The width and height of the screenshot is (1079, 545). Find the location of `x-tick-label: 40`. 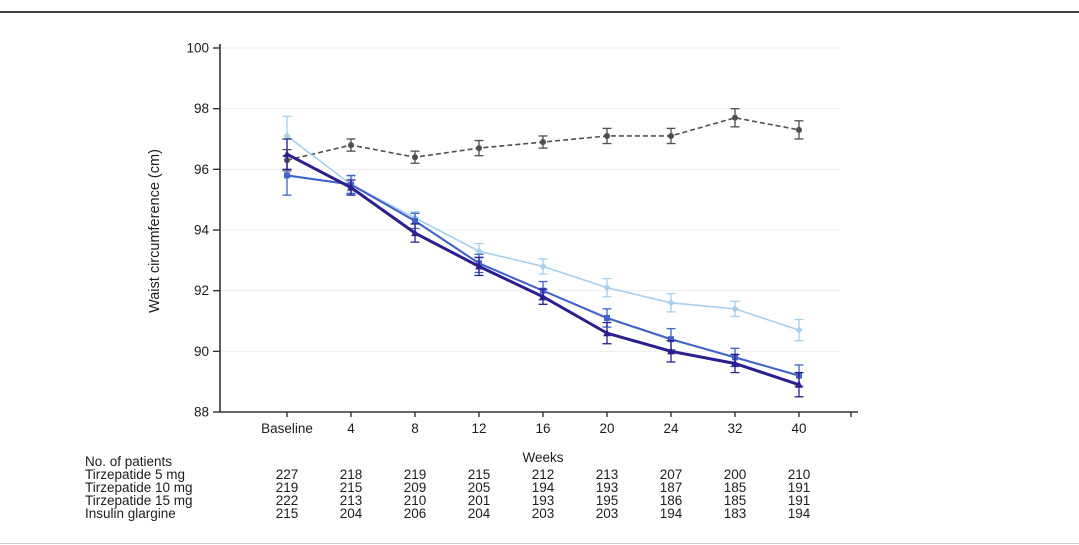

x-tick-label: 40 is located at coordinates (798, 428).